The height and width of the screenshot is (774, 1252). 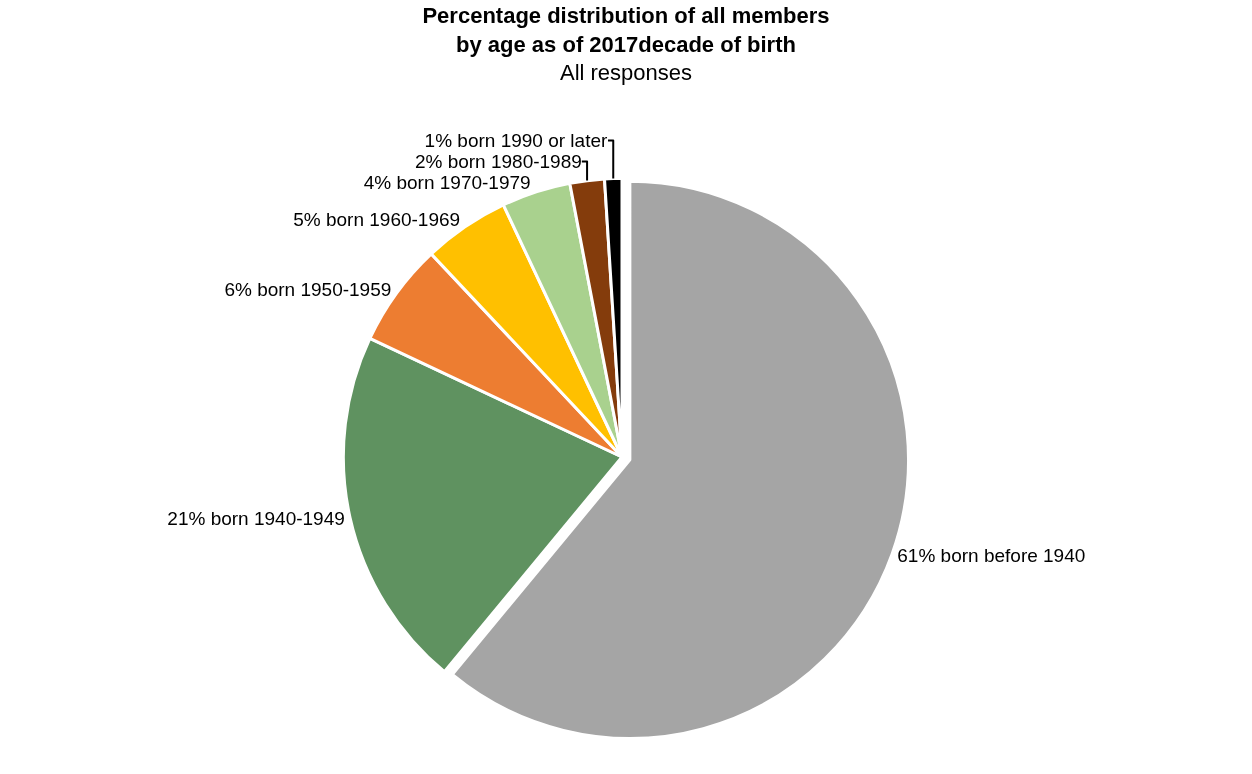 I want to click on slice-label: 6% born 1950-1959, so click(x=308, y=290).